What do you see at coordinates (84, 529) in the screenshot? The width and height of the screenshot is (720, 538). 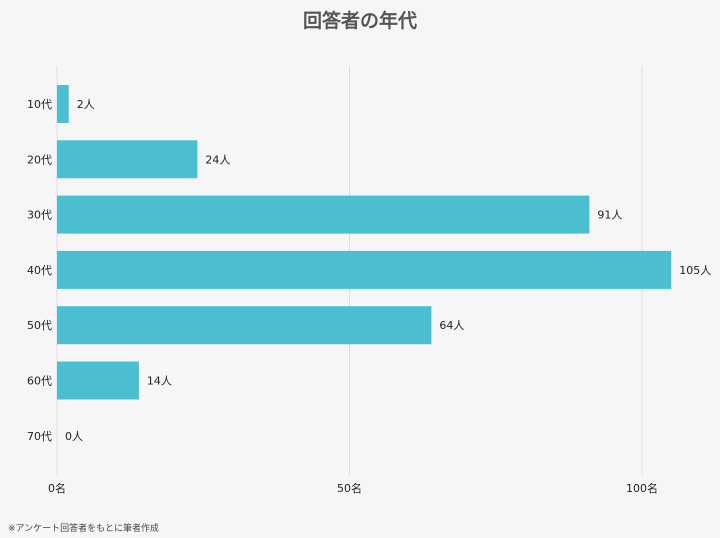 I see `footnote: ※アンケート回答者をもとに筆者作成` at bounding box center [84, 529].